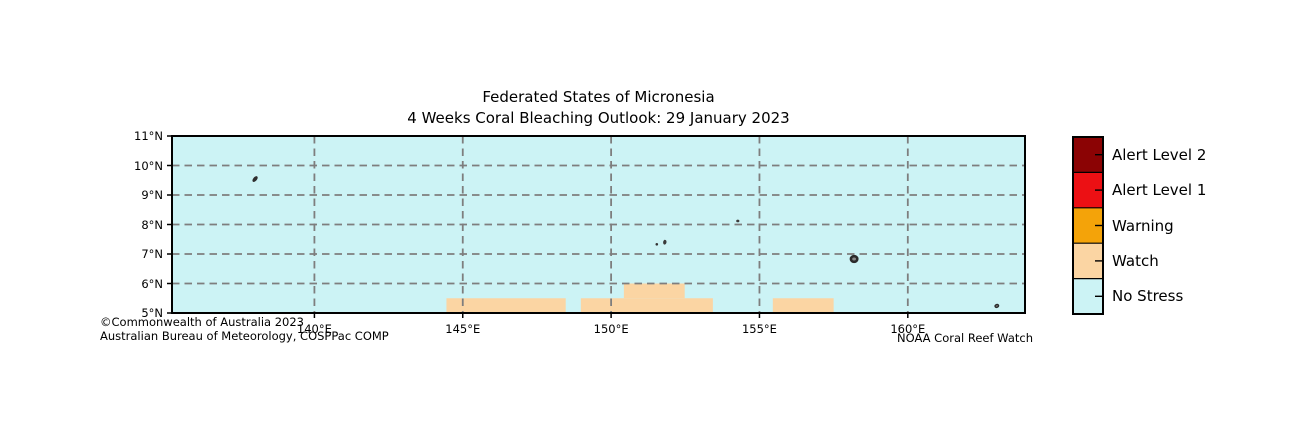 Image resolution: width=1293 pixels, height=447 pixels. Describe the element at coordinates (1159, 154) in the screenshot. I see `legend-label: Alert Level 2` at that location.